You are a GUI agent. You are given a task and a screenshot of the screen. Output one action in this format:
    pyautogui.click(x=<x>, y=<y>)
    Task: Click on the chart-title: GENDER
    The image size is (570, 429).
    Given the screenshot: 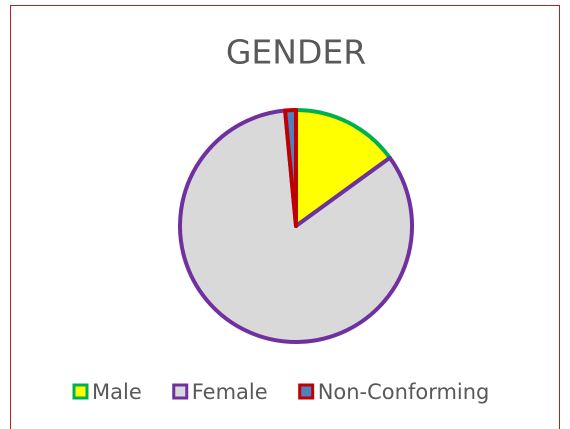 What is the action you would take?
    pyautogui.click(x=296, y=52)
    